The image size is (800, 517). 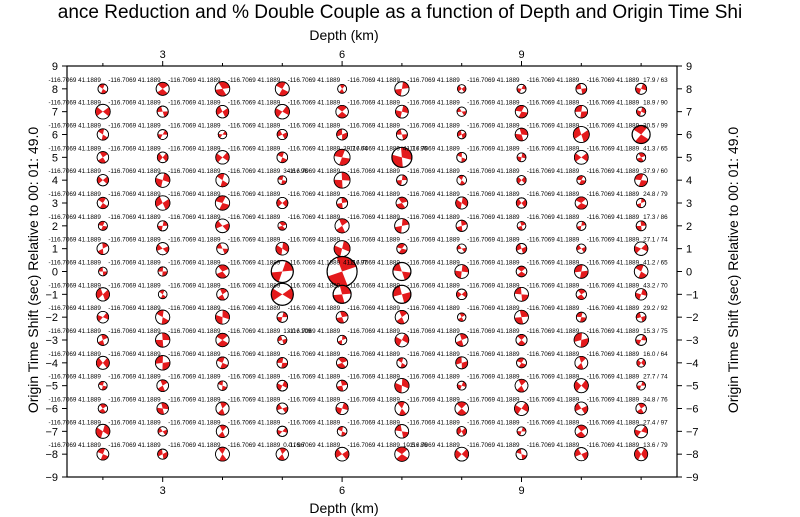 I want to click on y-tick-label-left: 0, so click(x=55, y=273).